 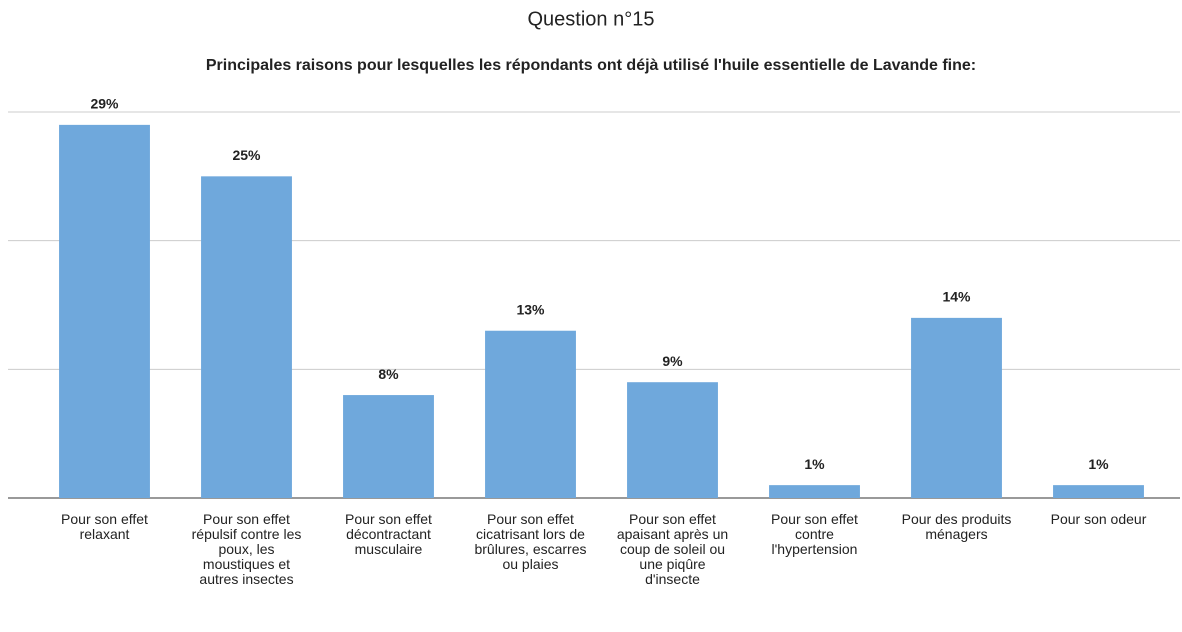 I want to click on x-tick-label: Pour son odeur, so click(x=1098, y=519).